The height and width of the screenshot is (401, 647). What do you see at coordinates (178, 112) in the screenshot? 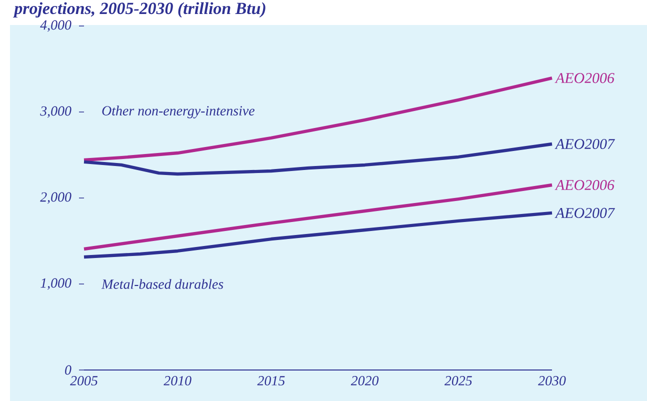
I see `annotation: Other non-energy-intensive` at bounding box center [178, 112].